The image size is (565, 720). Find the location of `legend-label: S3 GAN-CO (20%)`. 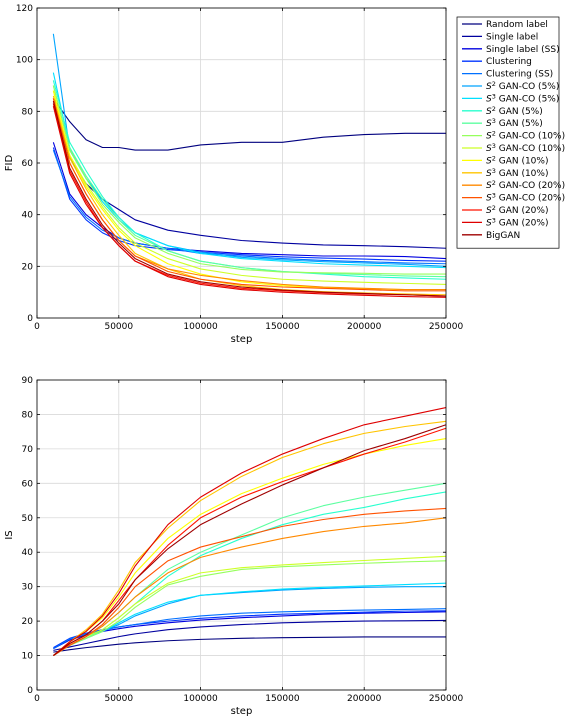

legend-label: S3 GAN-CO (20%) is located at coordinates (525, 198).